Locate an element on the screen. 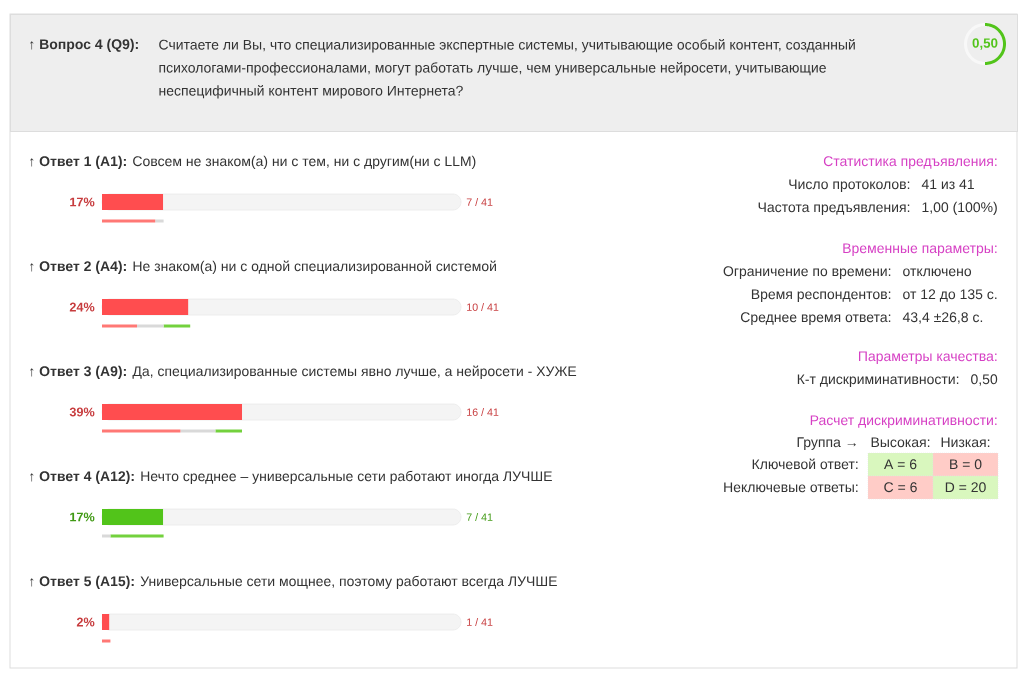  text: Ключевой ответ: is located at coordinates (805, 464).